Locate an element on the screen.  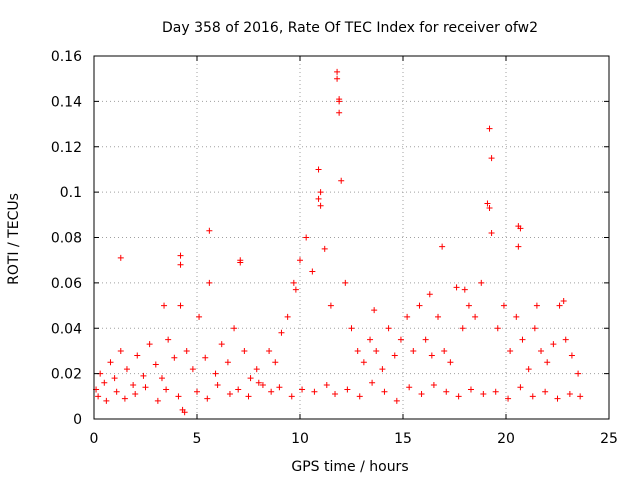
x-tick-label: 10 is located at coordinates (300, 439).